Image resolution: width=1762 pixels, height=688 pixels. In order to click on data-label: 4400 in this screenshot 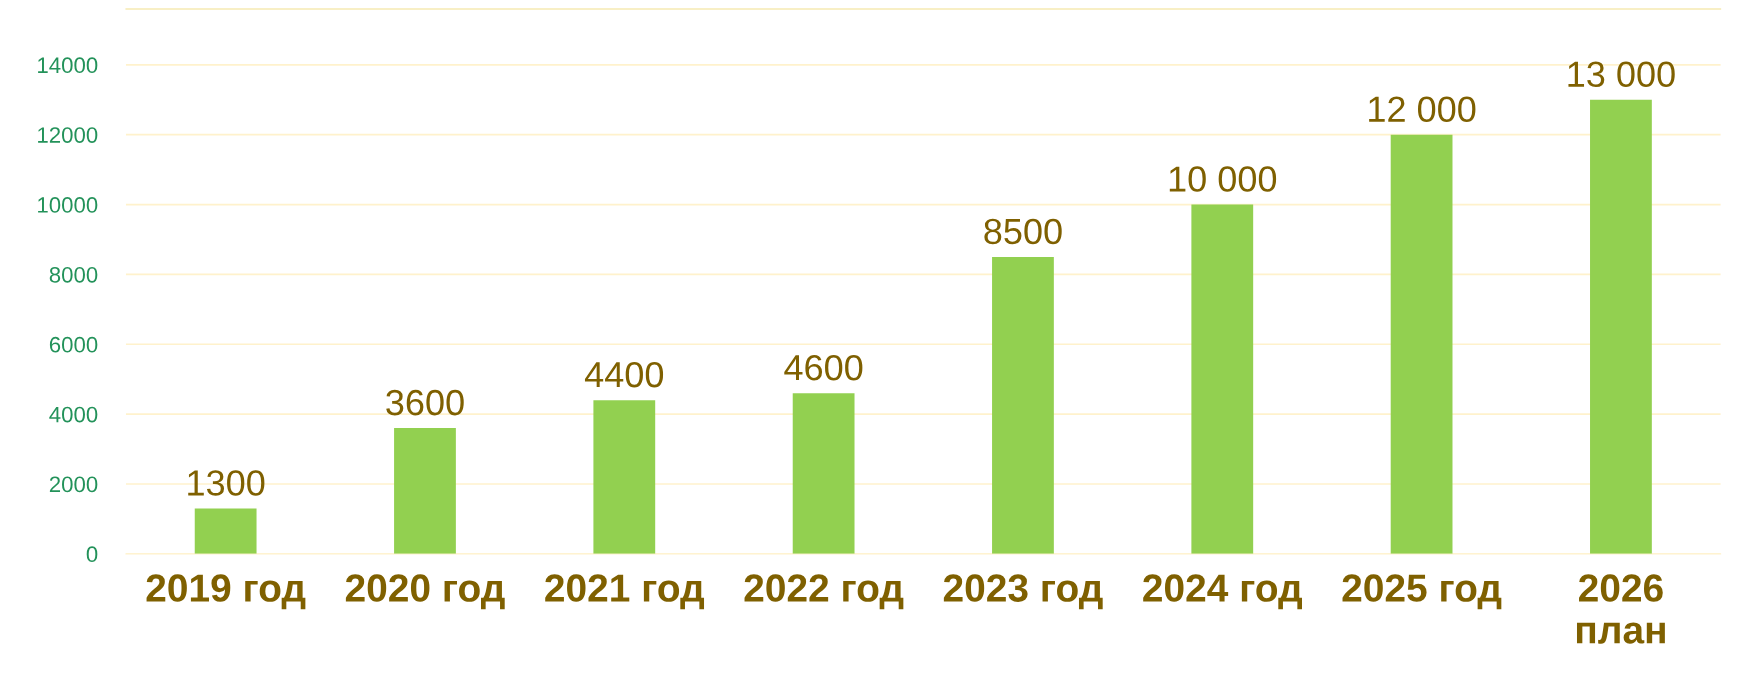, I will do `click(624, 374)`.